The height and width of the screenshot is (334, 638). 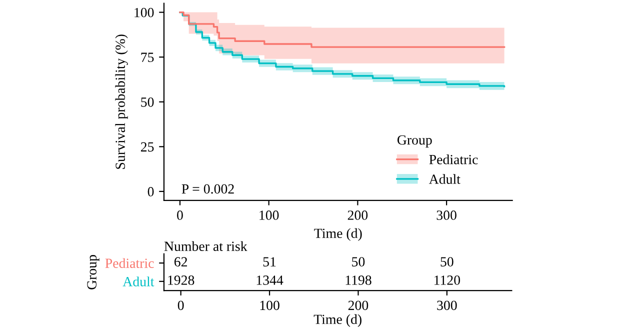 What do you see at coordinates (206, 246) in the screenshot?
I see `chart-title: Number at risk` at bounding box center [206, 246].